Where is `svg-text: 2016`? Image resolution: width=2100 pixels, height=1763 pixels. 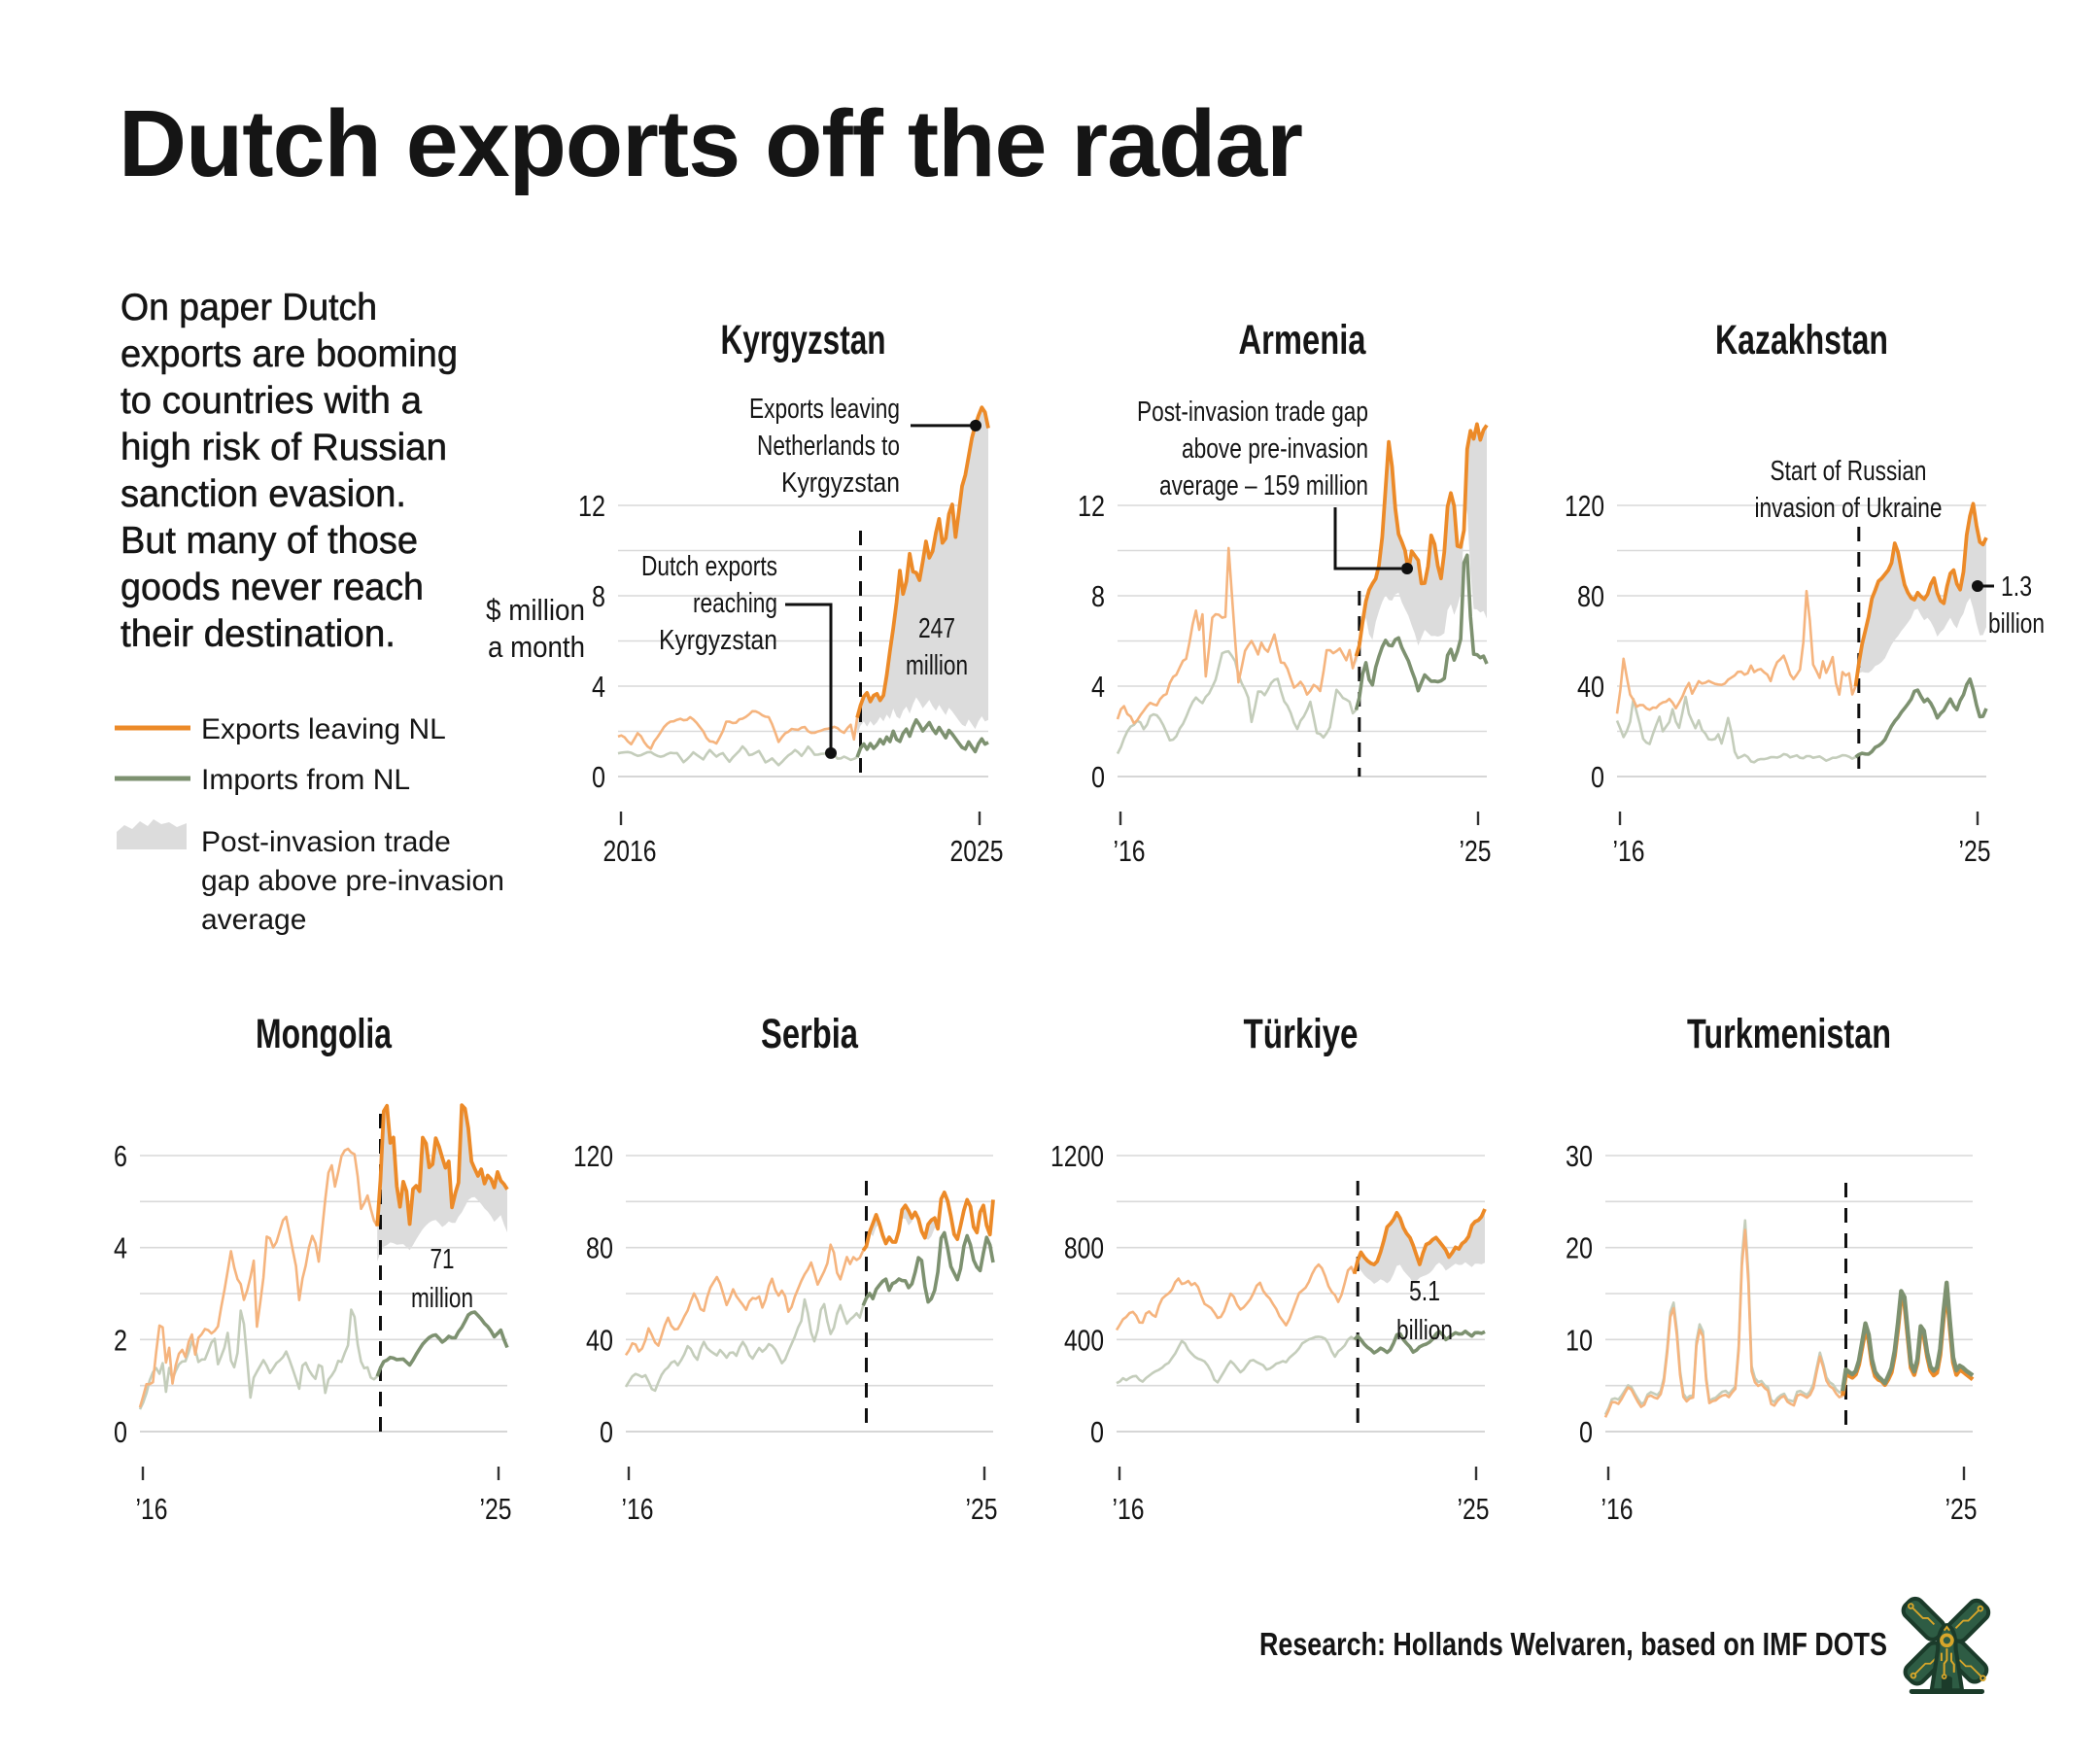
svg-text: 2016 is located at coordinates (630, 851).